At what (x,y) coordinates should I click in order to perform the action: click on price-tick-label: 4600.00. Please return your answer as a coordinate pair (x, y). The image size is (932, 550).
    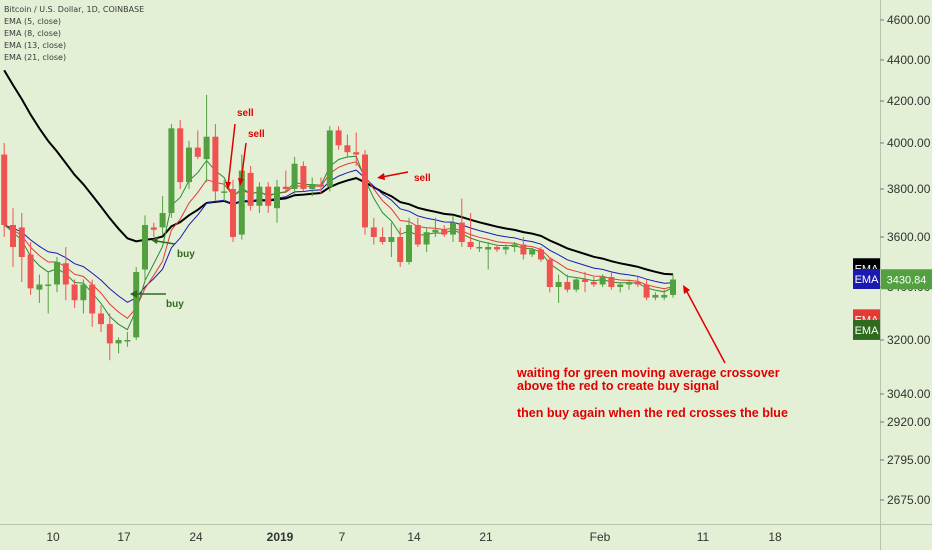
    Looking at the image, I should click on (909, 20).